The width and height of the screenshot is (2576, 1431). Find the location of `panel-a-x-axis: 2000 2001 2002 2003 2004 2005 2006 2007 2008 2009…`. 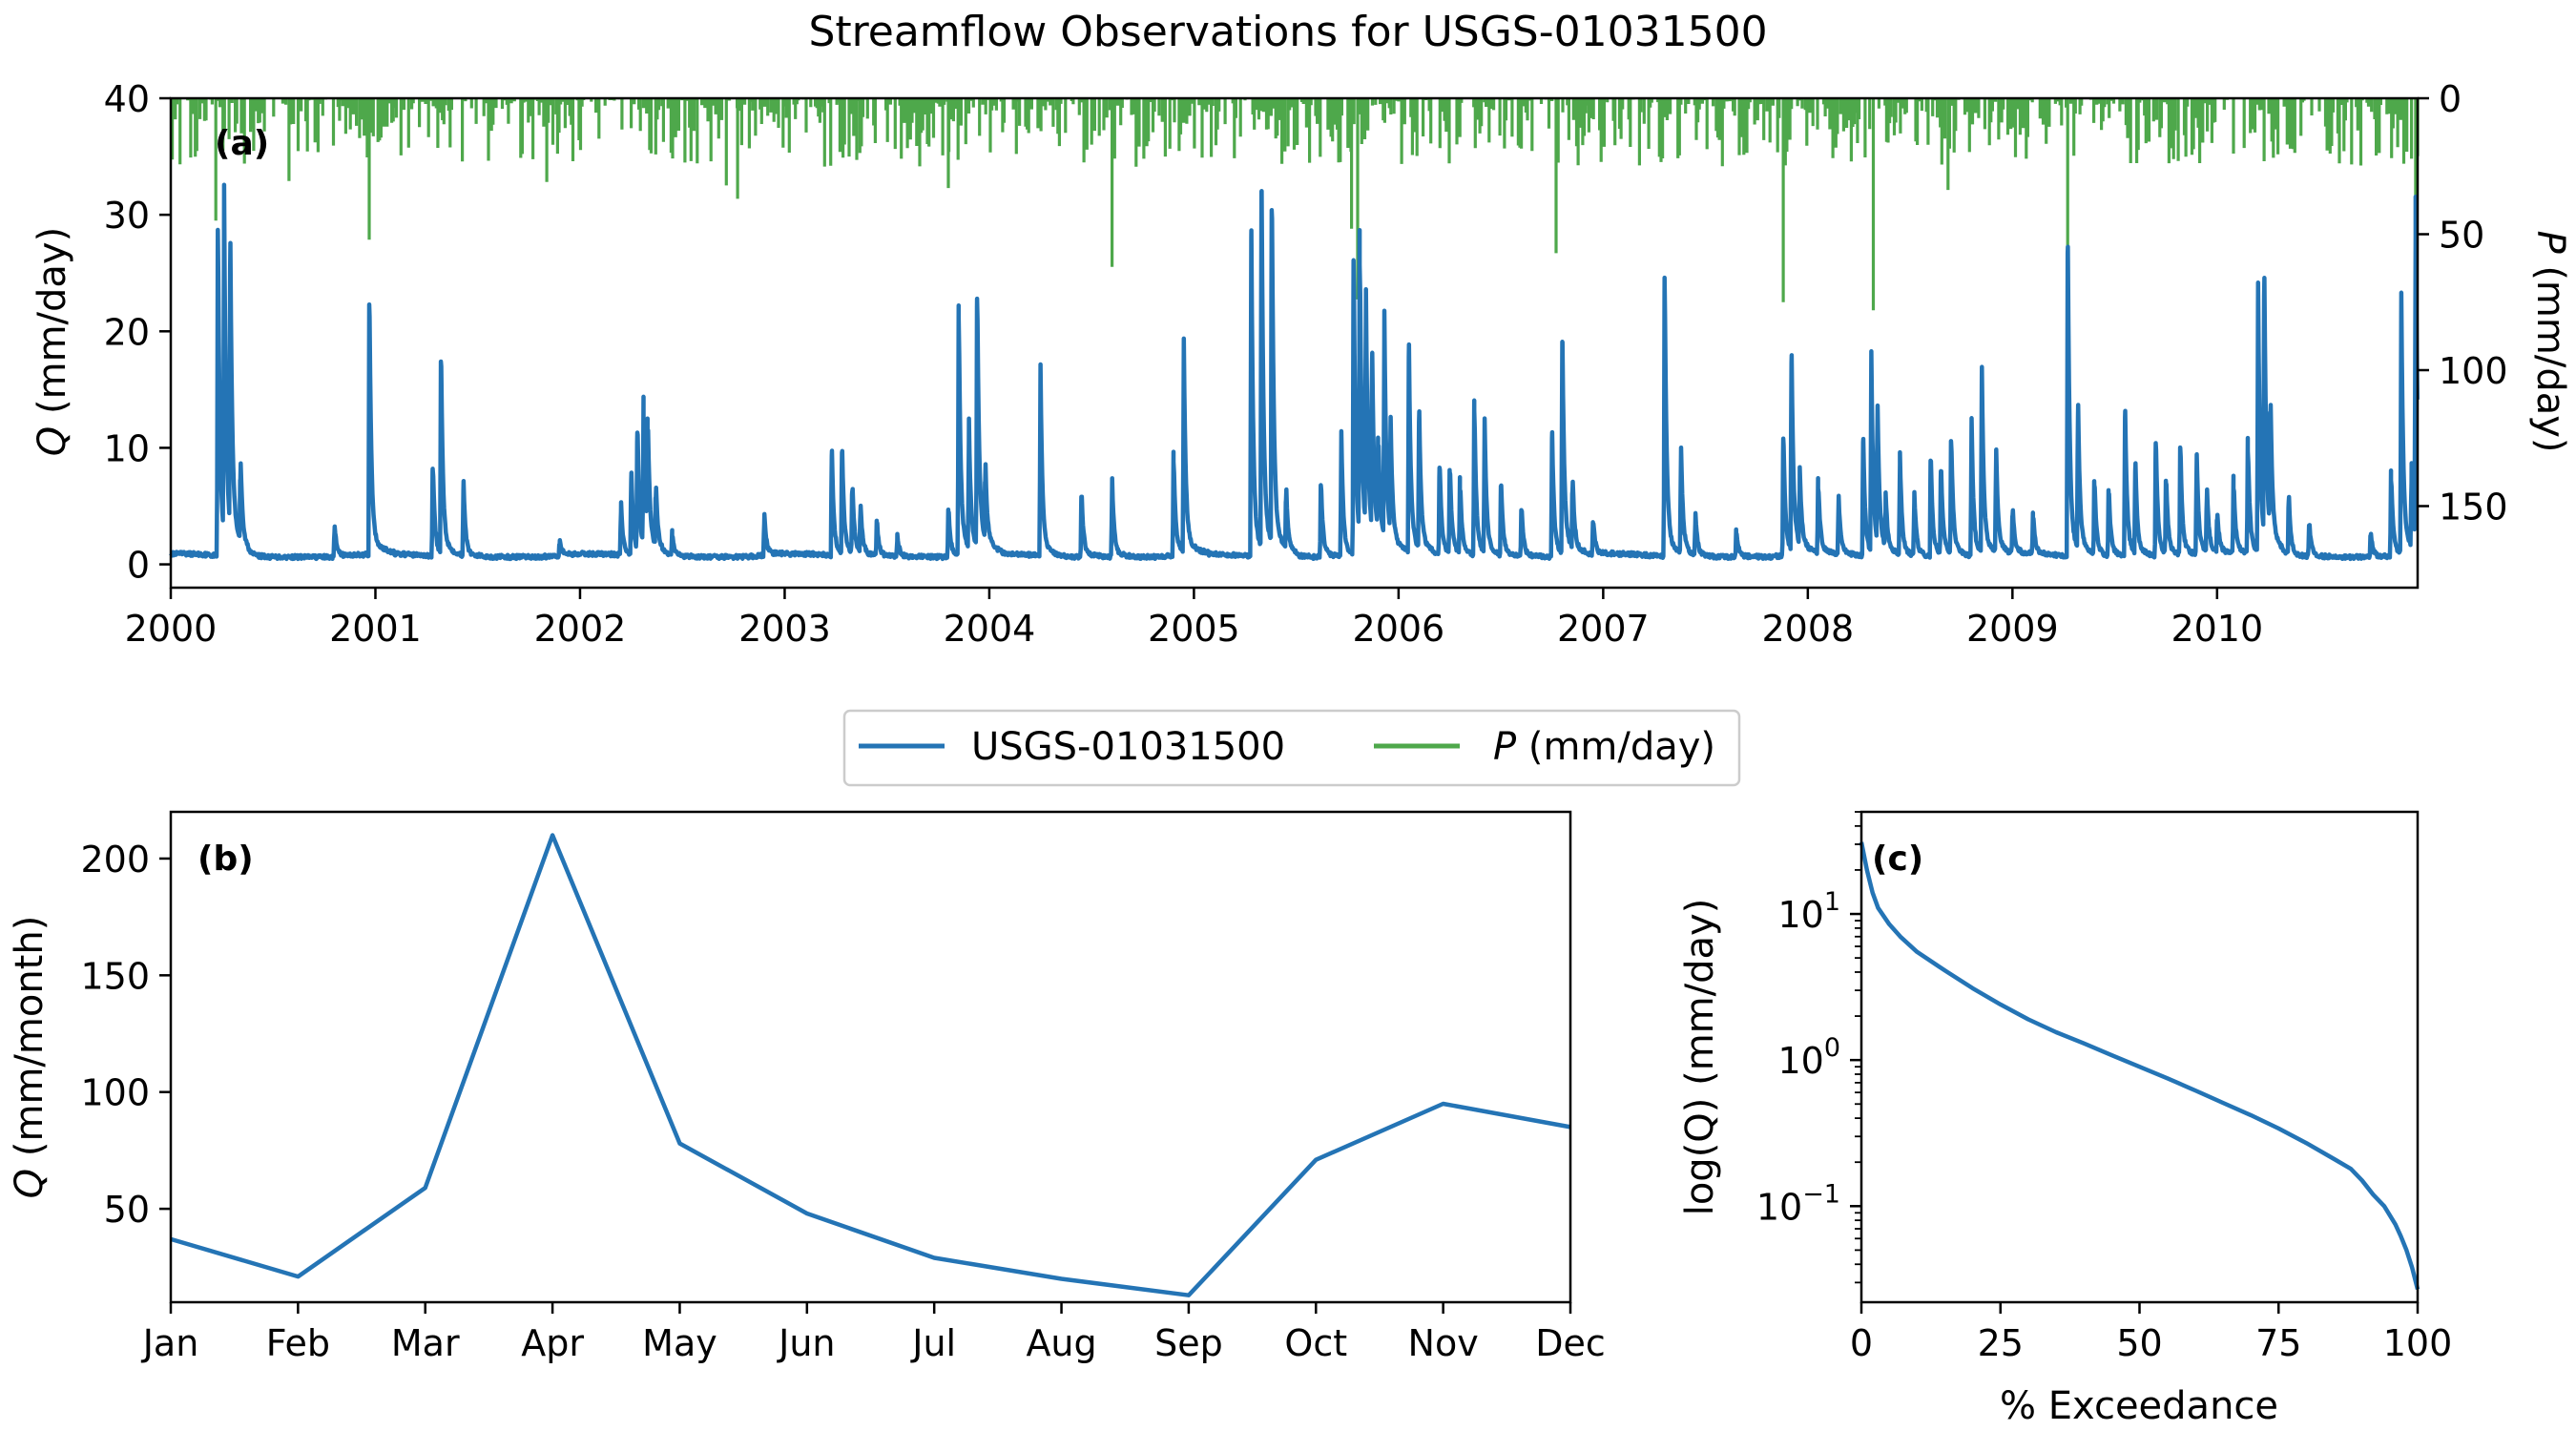

panel-a-x-axis: 2000 2001 2002 2003 2004 2005 2006 2007 2008 2009… is located at coordinates (1194, 619).